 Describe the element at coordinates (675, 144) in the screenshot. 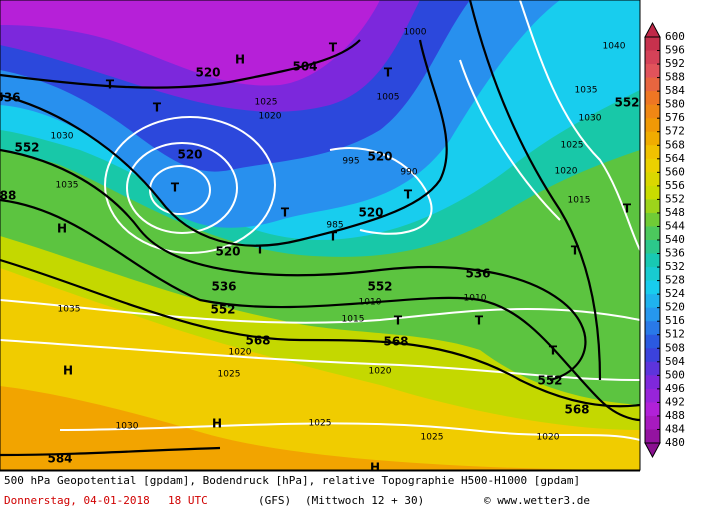

I see `colorbar-label: 568` at that location.